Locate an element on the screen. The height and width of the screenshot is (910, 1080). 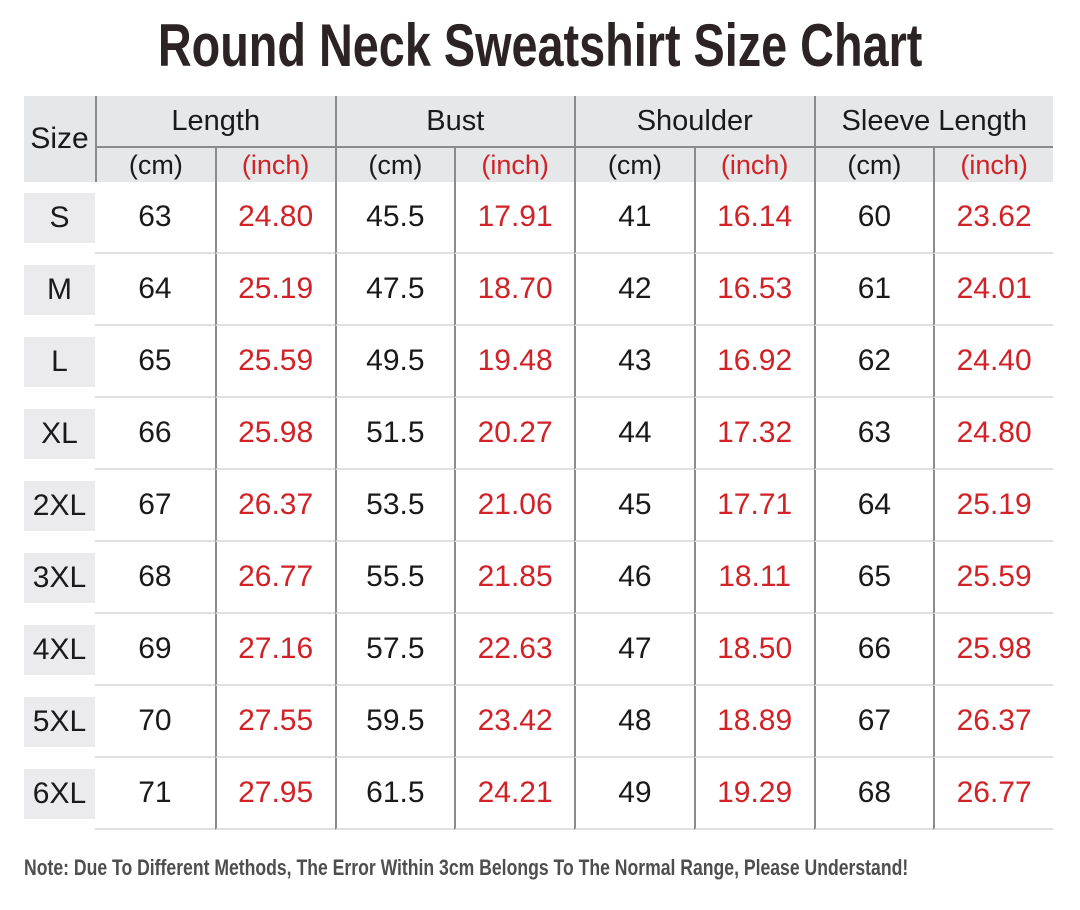
size-row-cell: 6XL is located at coordinates (59, 794).